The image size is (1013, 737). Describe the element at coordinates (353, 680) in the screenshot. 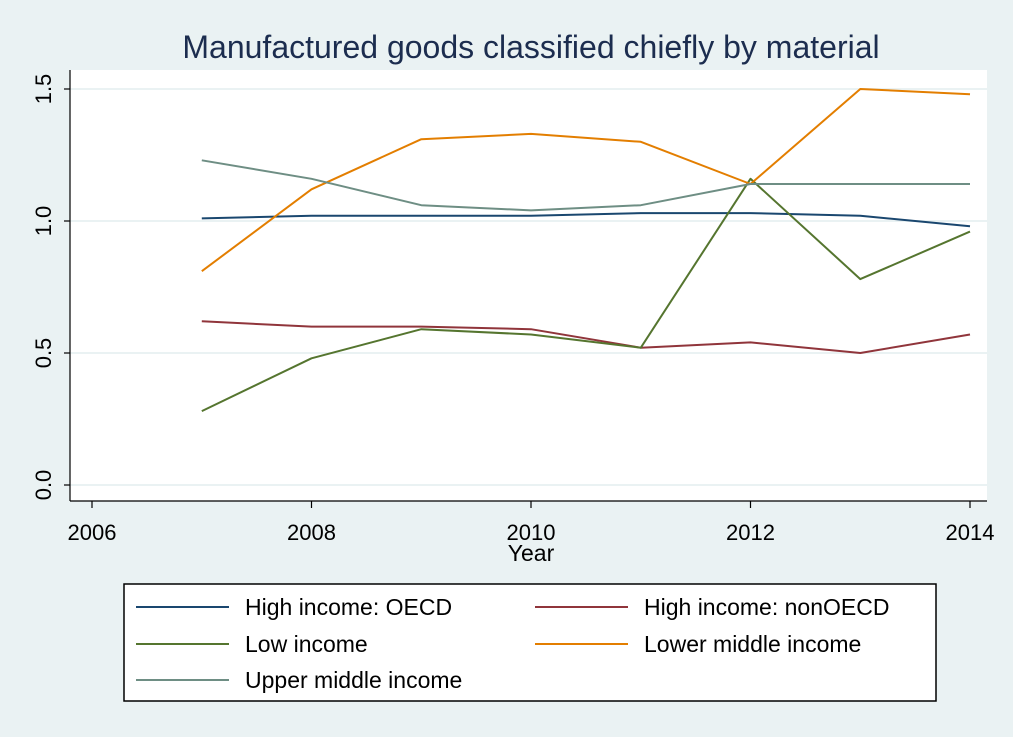

I see `legend-label-4: Upper middle income` at that location.